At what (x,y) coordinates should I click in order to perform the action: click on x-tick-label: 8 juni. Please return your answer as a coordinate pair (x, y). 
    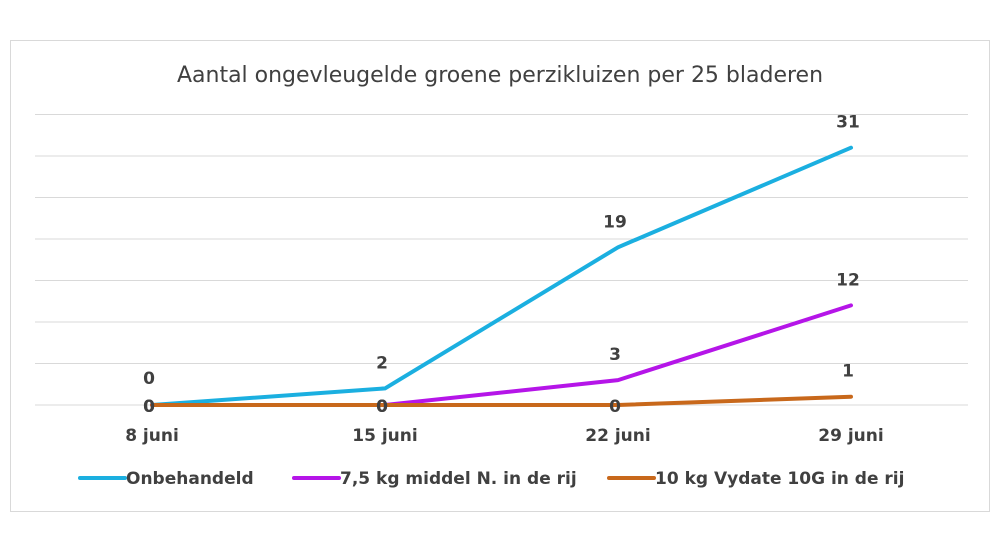
    Looking at the image, I should click on (152, 436).